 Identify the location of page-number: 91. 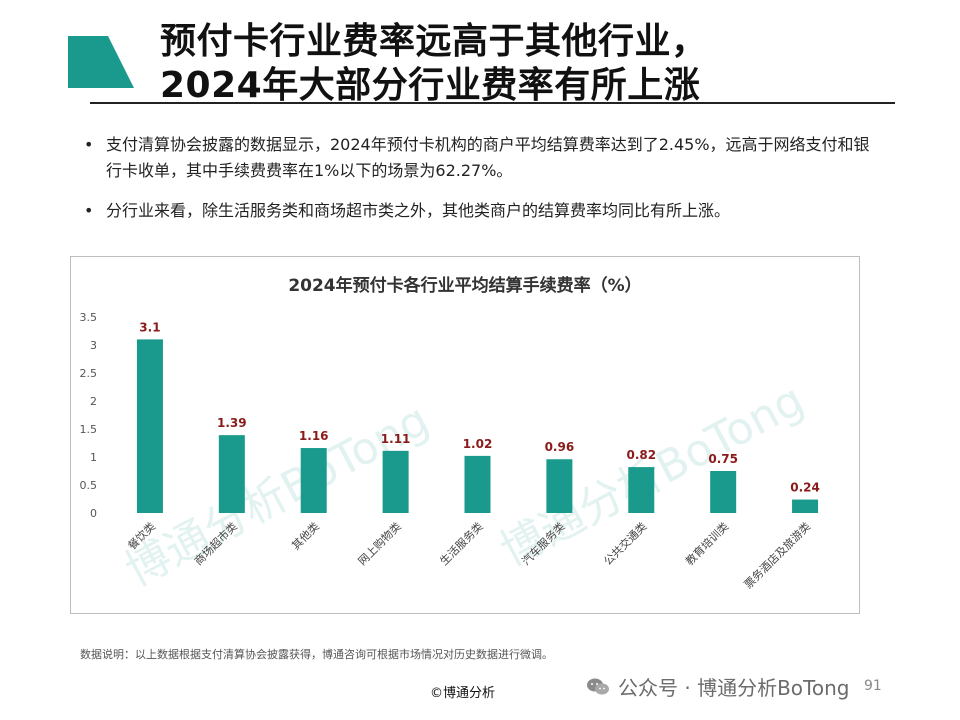
(873, 686).